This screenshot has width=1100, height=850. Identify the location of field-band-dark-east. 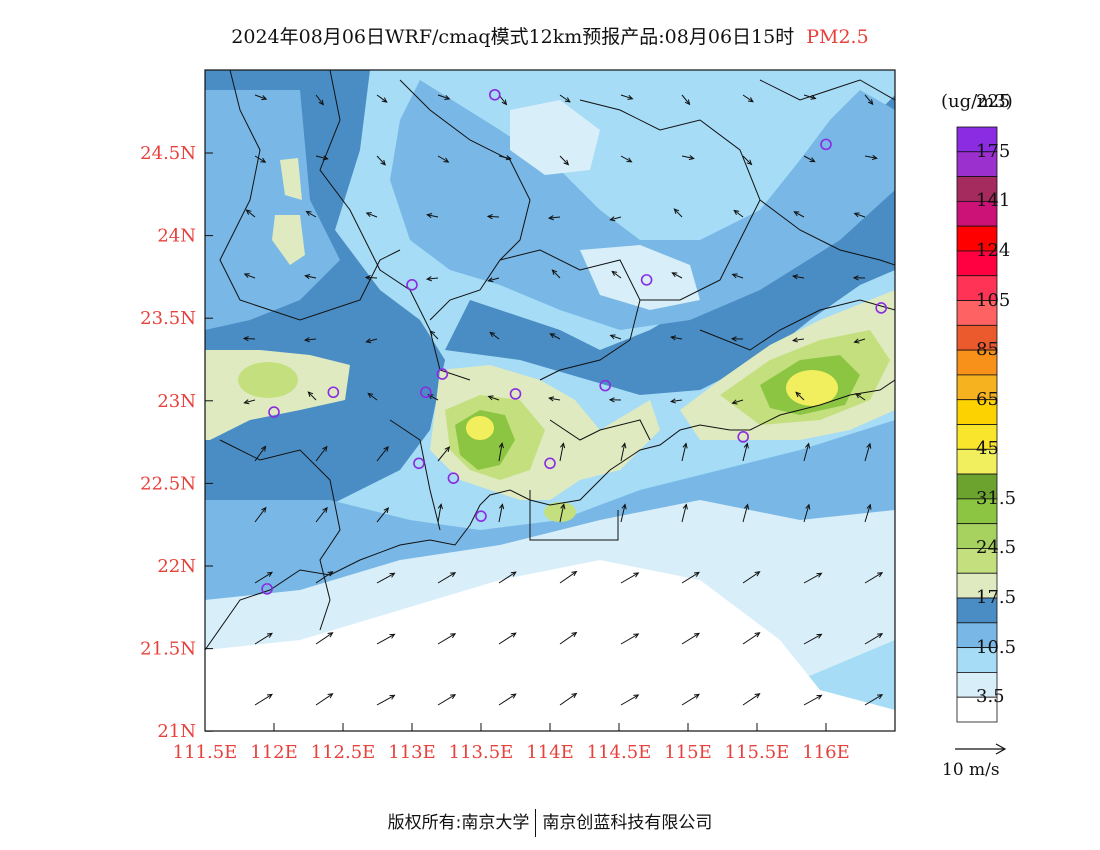
(670, 245).